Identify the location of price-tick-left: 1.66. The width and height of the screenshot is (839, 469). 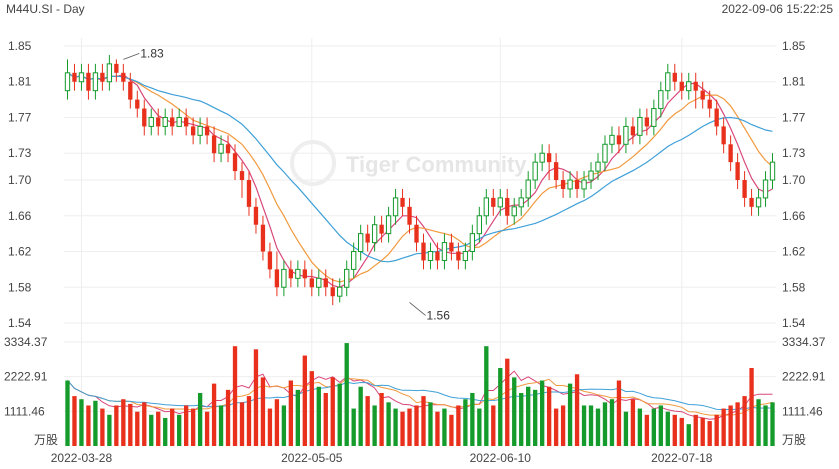
(20, 216).